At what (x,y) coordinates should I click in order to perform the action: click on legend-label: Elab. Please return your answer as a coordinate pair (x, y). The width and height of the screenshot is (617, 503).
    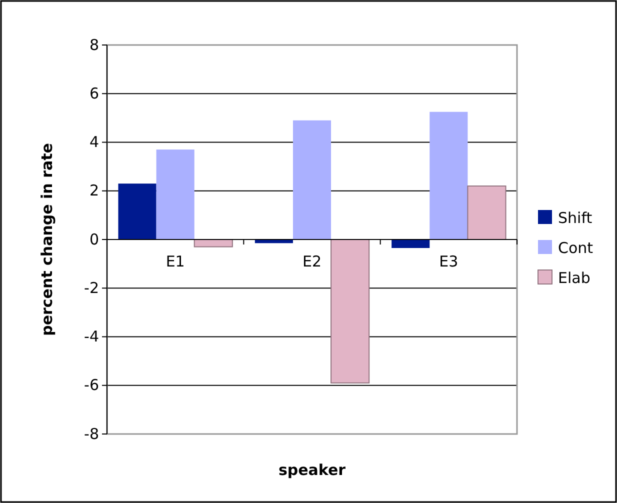
    Looking at the image, I should click on (574, 278).